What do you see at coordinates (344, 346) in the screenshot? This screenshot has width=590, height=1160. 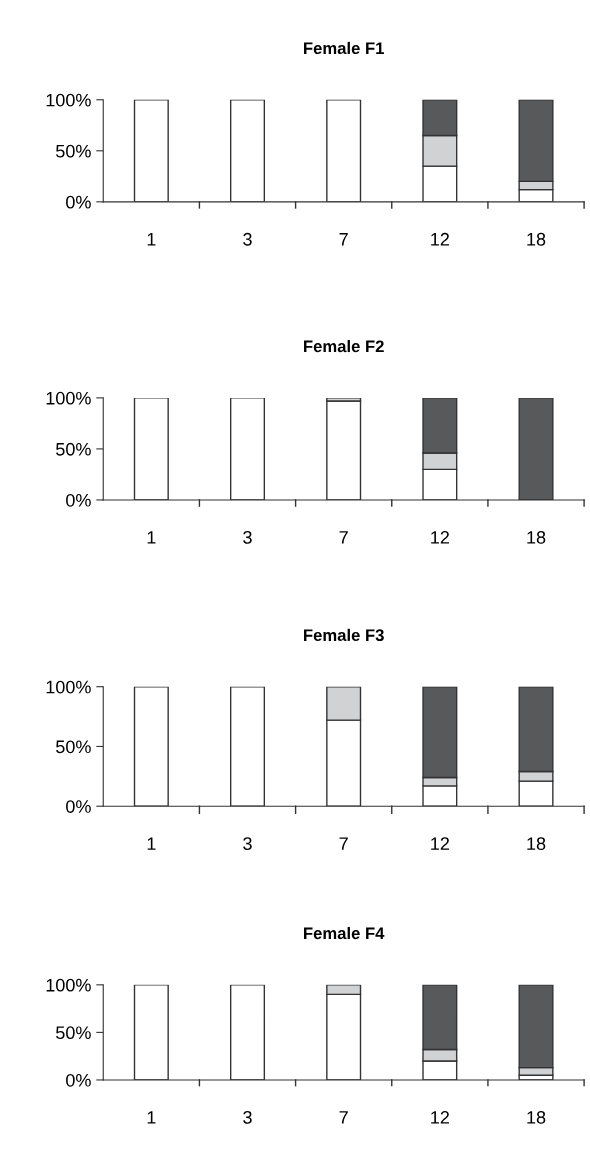 I see `chart-title: Female F2` at bounding box center [344, 346].